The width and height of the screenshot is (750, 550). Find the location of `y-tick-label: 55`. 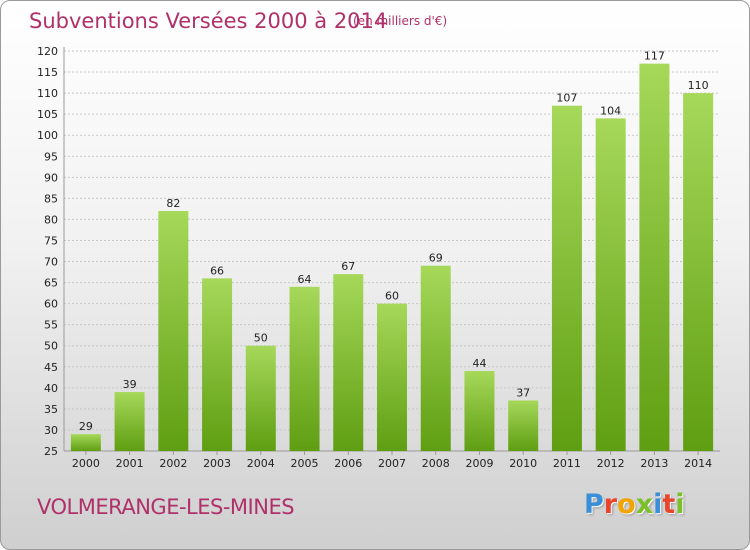

y-tick-label: 55 is located at coordinates (51, 325).